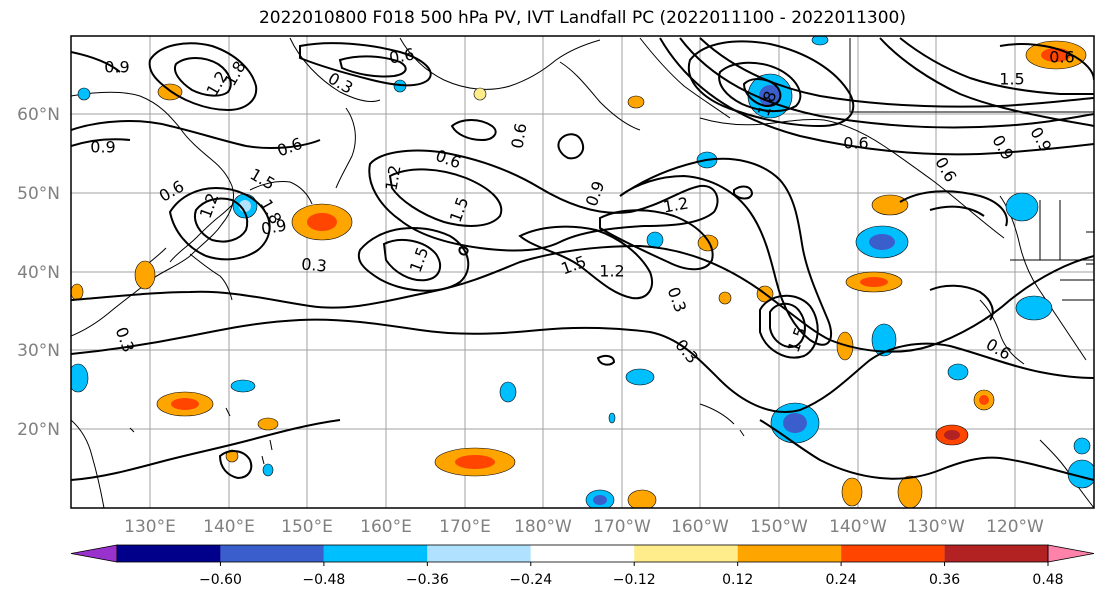 The height and width of the screenshot is (601, 1105). Describe the element at coordinates (779, 527) in the screenshot. I see `lon-label: 150°W` at that location.